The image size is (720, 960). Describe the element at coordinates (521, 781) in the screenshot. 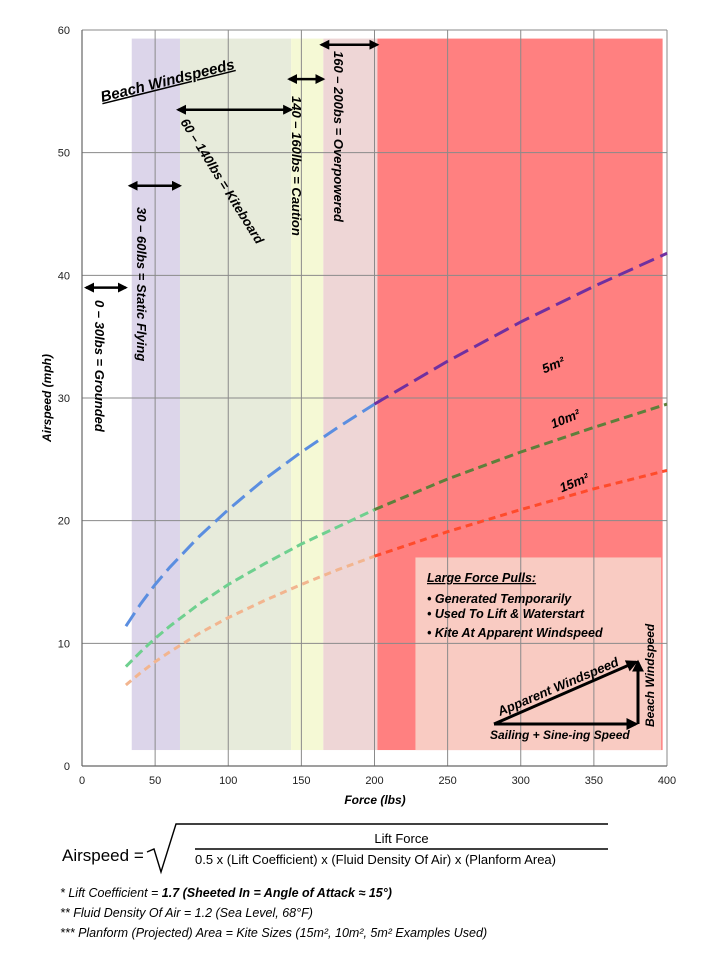

I see `x-tick-label: 300` at that location.